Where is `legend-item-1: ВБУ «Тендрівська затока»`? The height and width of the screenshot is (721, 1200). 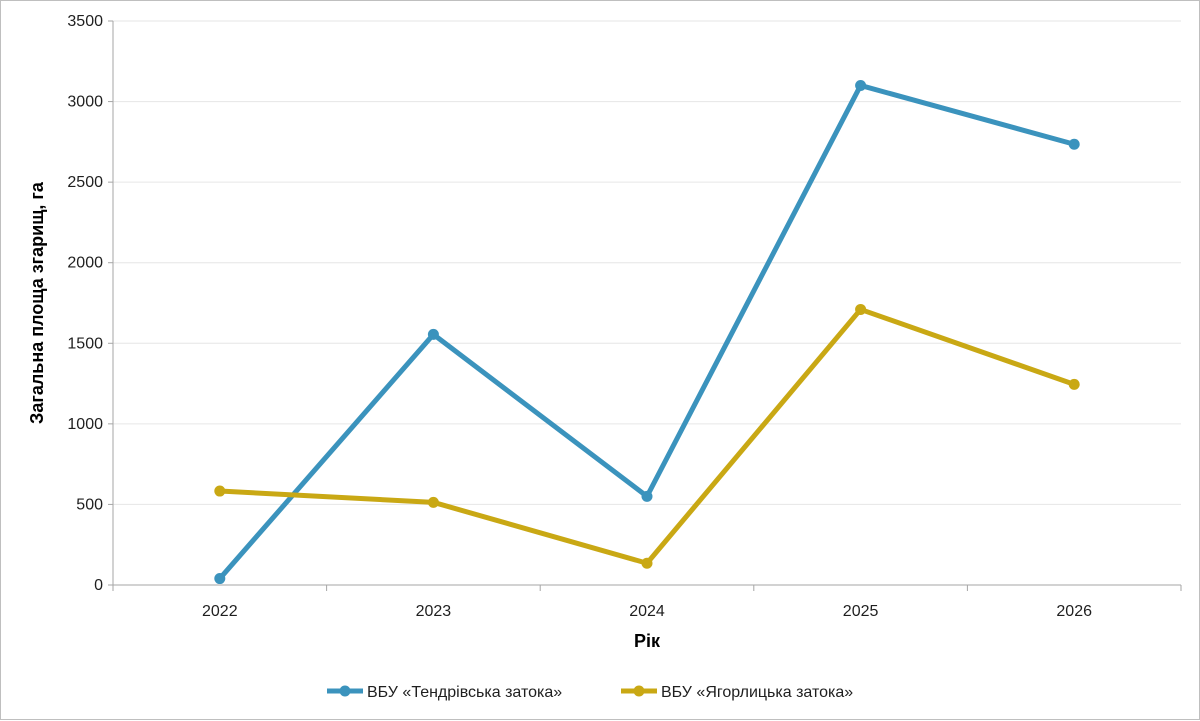
legend-item-1: ВБУ «Тендрівська затока» is located at coordinates (444, 692).